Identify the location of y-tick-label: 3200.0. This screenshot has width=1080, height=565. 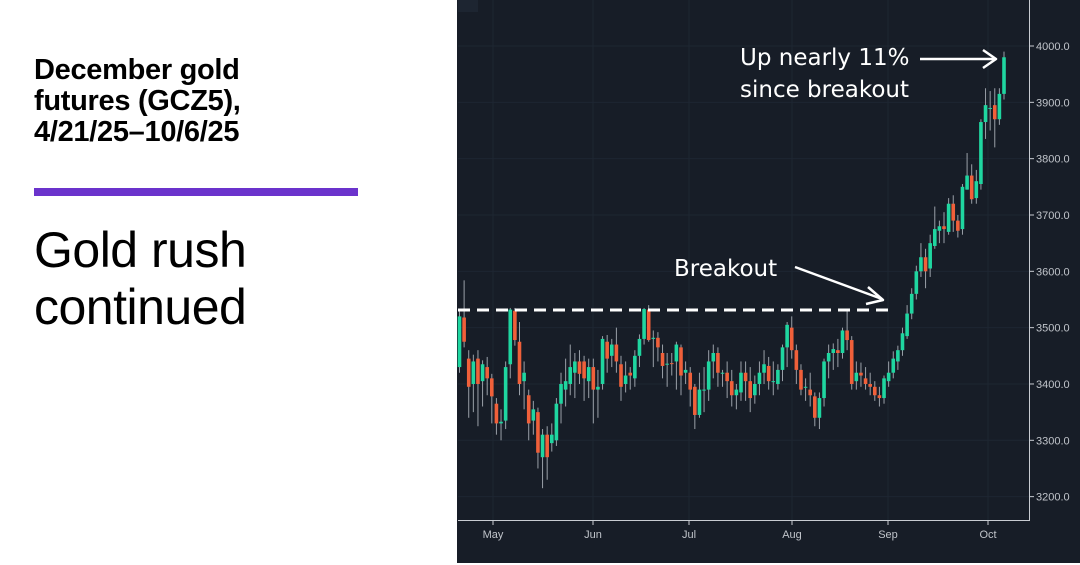
(1053, 498).